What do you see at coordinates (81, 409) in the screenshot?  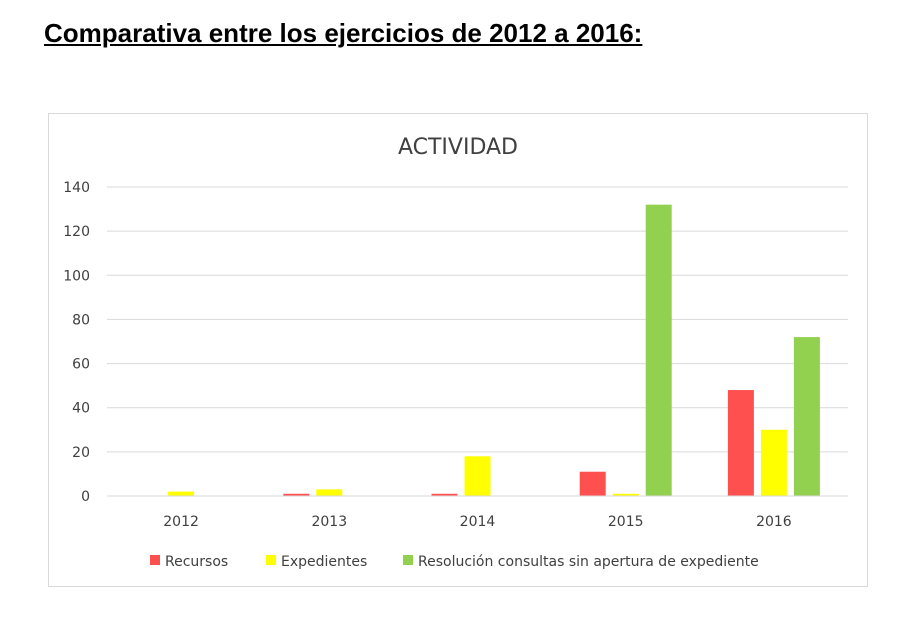 I see `y-tick-label: 40` at bounding box center [81, 409].